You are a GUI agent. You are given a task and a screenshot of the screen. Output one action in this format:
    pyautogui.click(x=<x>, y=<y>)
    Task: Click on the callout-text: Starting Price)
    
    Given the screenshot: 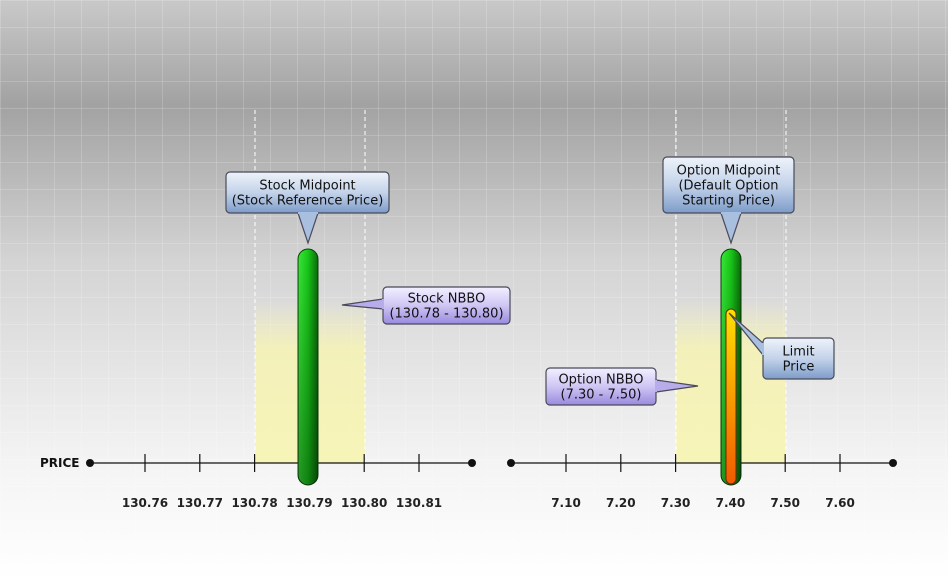 What is the action you would take?
    pyautogui.click(x=728, y=201)
    